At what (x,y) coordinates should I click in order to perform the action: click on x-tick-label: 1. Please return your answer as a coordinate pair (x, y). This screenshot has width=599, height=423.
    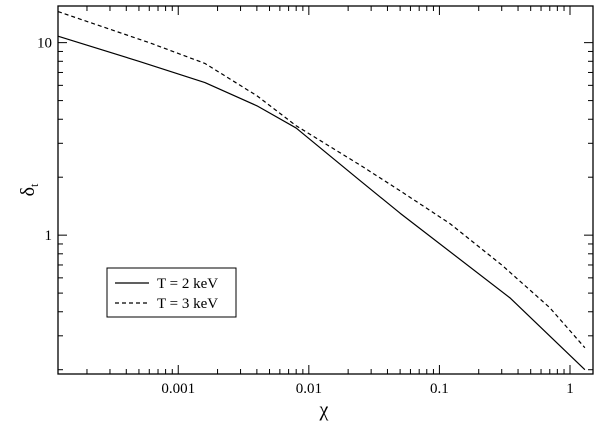
    Looking at the image, I should click on (570, 389).